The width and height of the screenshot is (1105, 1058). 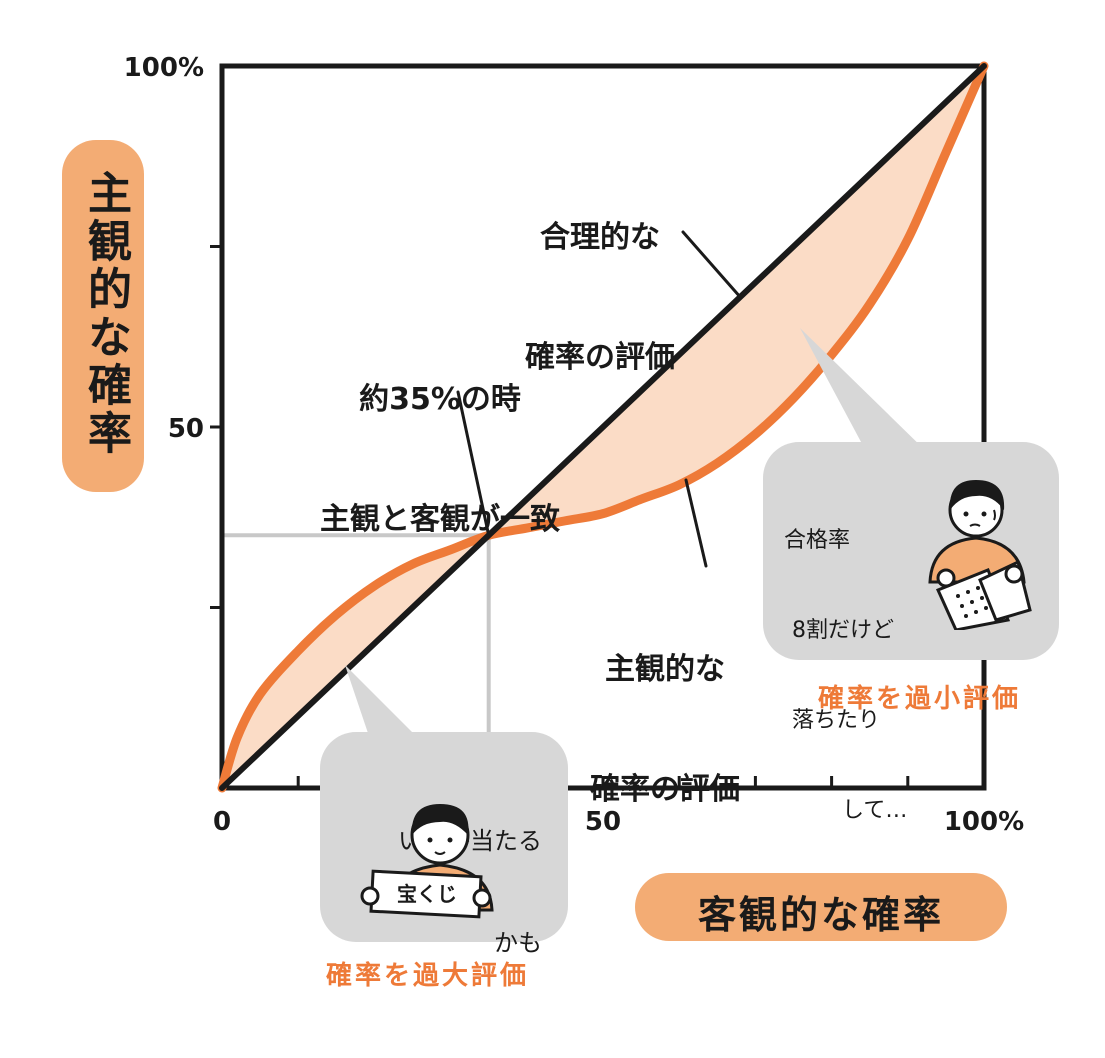 I want to click on x-axis-label-pill, so click(x=821, y=907).